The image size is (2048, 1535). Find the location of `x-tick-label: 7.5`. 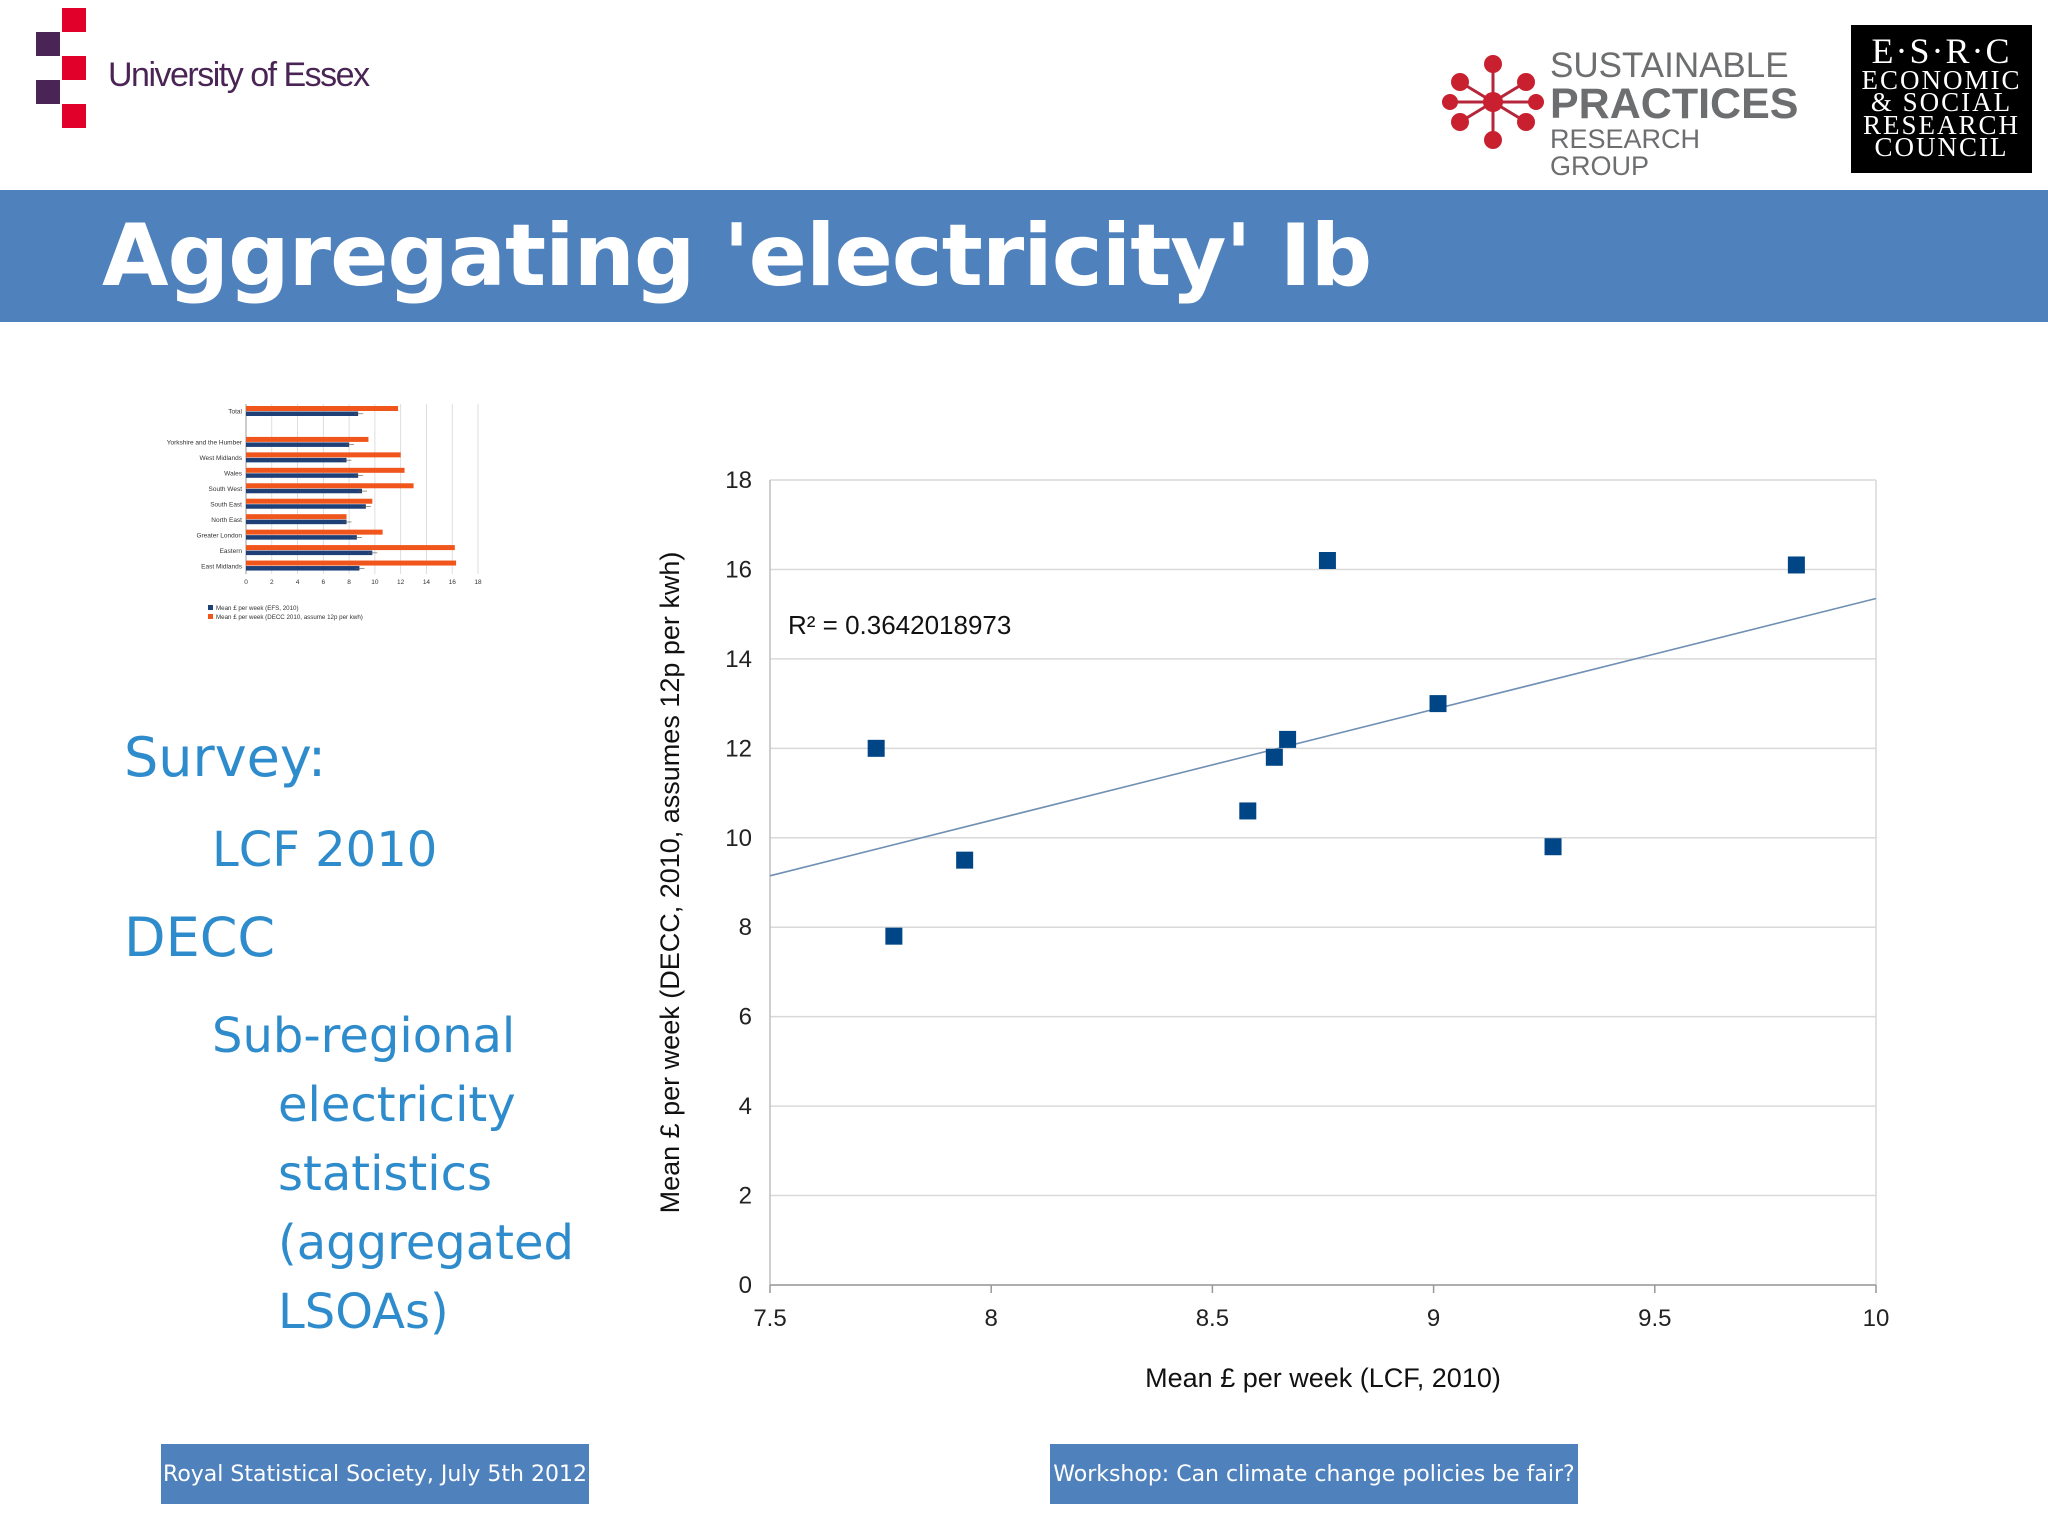

x-tick-label: 7.5 is located at coordinates (769, 1318).